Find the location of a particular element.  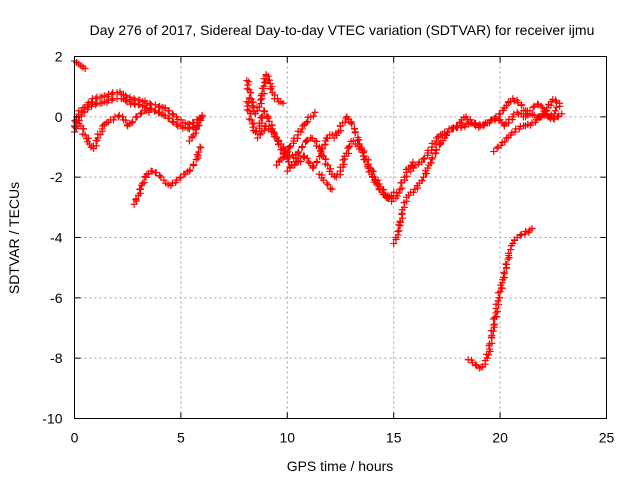

y-axis-title: SDTVAR / TECUs is located at coordinates (14, 238).